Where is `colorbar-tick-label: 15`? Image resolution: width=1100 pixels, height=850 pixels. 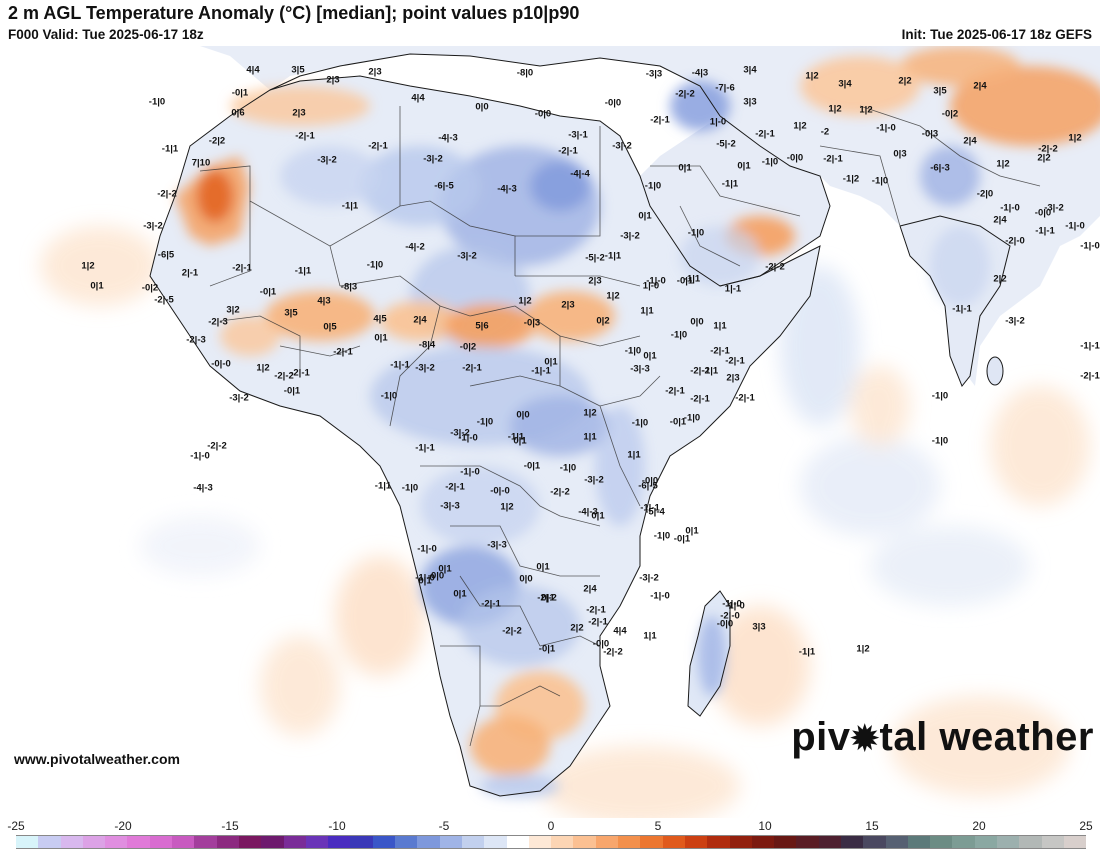 colorbar-tick-label: 15 is located at coordinates (872, 826).